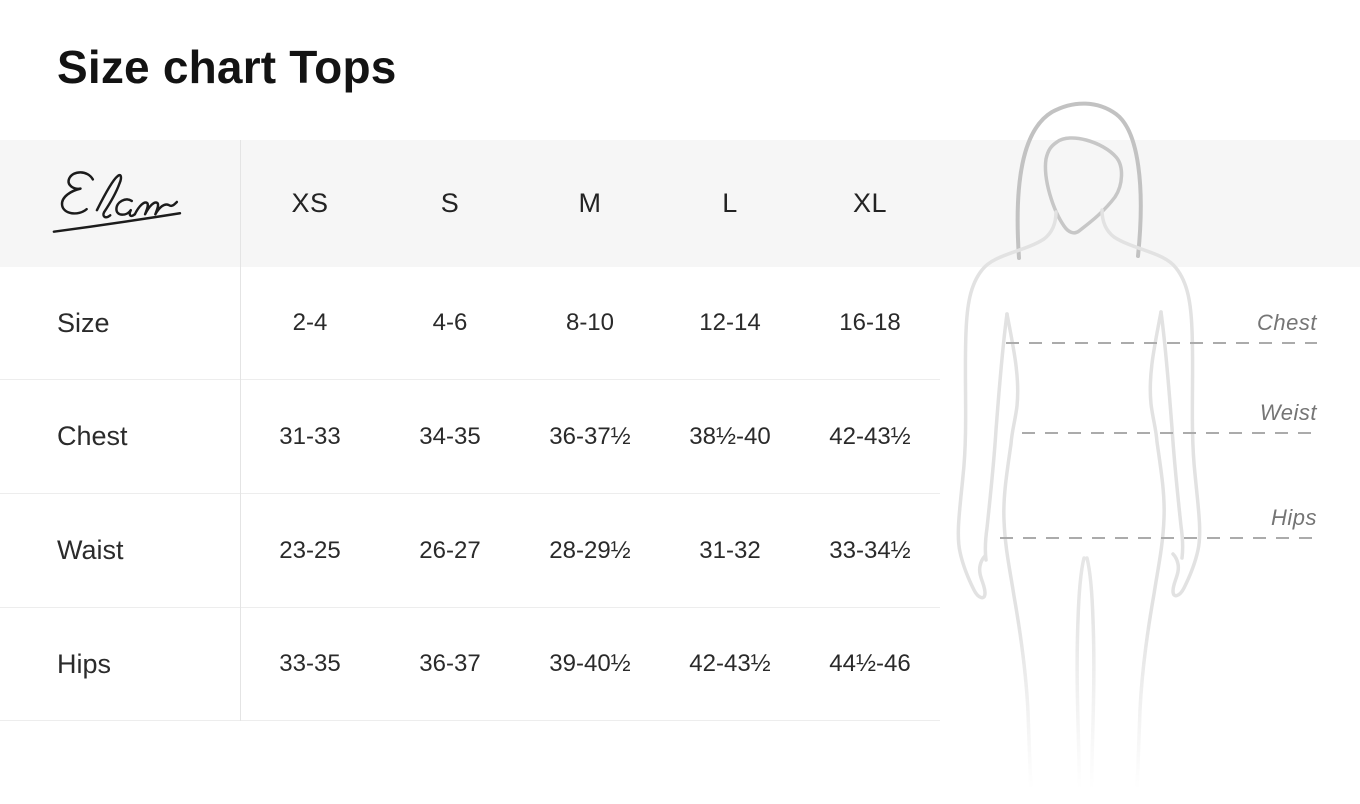 The width and height of the screenshot is (1360, 804). Describe the element at coordinates (590, 436) in the screenshot. I see `table-cell: 36-37½` at that location.